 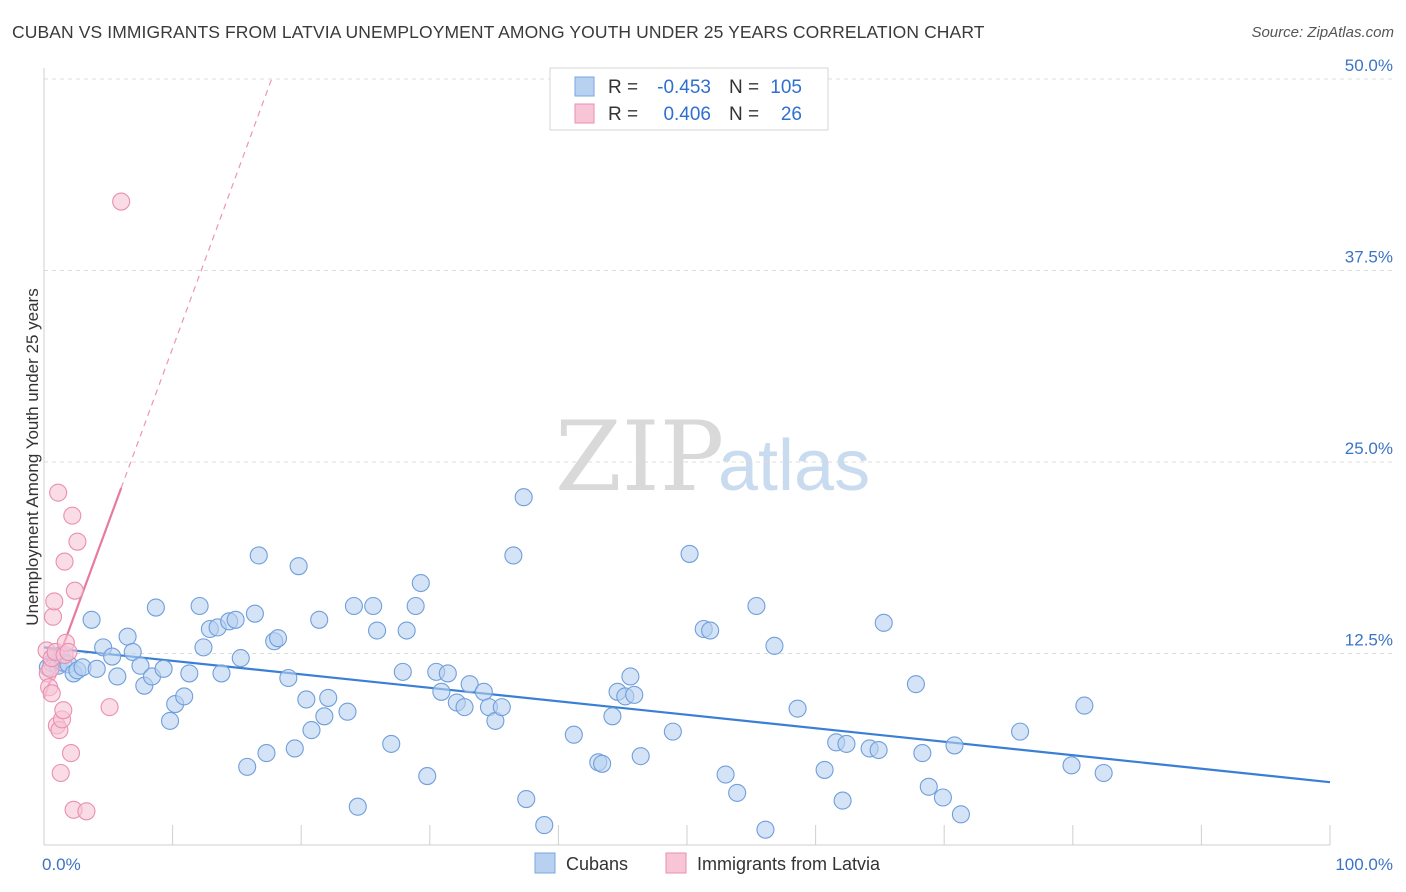 What do you see at coordinates (61, 864) in the screenshot?
I see `x-tick-label: 0.0%` at bounding box center [61, 864].